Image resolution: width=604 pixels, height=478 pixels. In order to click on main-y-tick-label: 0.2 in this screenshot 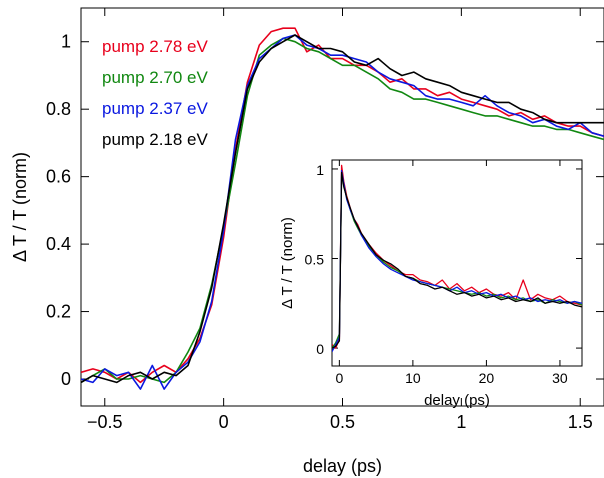, I will do `click(58, 312)`.